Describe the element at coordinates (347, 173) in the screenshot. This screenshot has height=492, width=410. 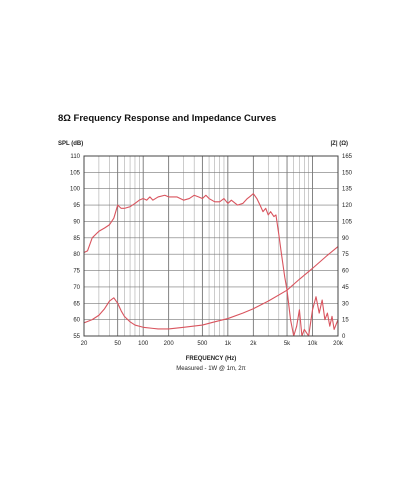
I see `y-right-tick-label: 150` at that location.